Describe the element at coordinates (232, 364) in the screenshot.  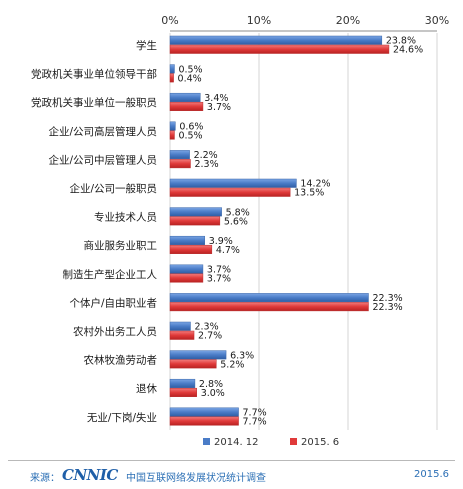
I see `data-label: 5.2%` at that location.